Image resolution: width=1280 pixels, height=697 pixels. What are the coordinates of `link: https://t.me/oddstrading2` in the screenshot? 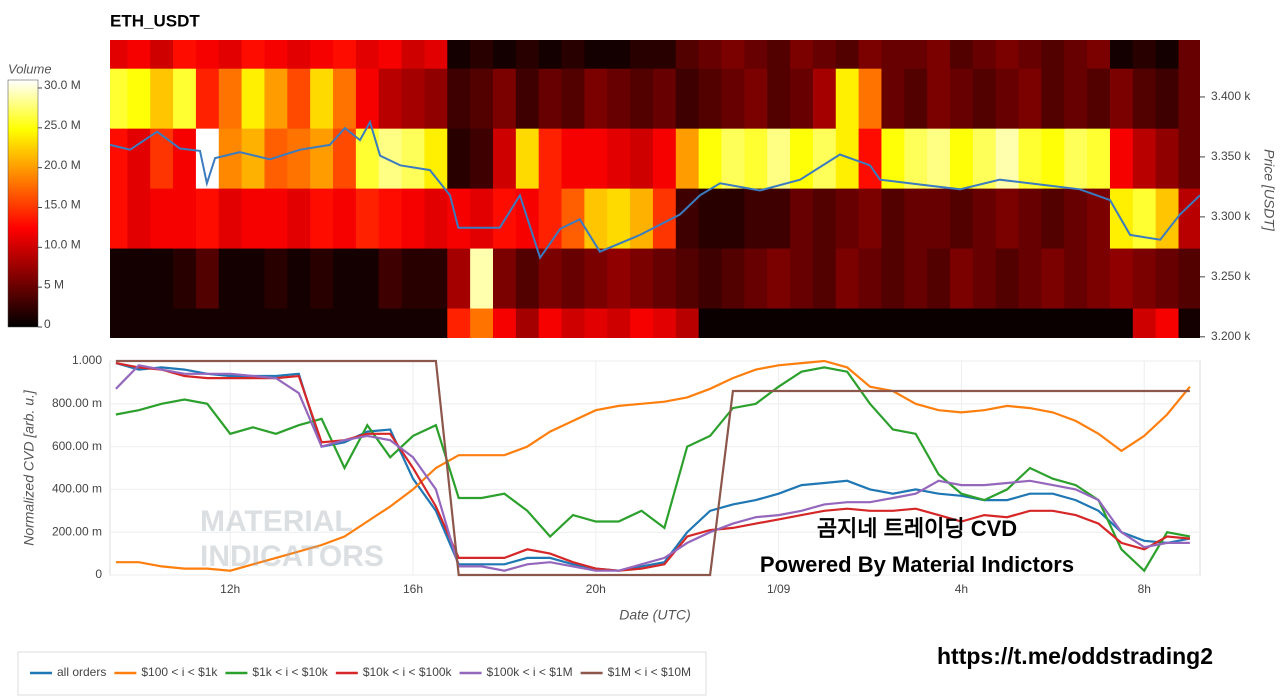 It's located at (1075, 656).